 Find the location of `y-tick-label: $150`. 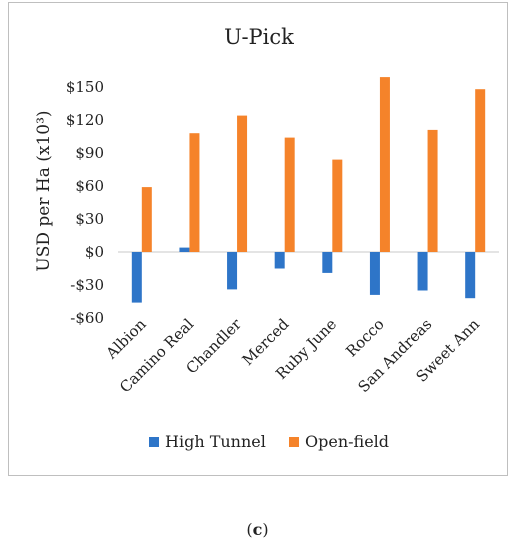

y-tick-label: $150 is located at coordinates (85, 87).